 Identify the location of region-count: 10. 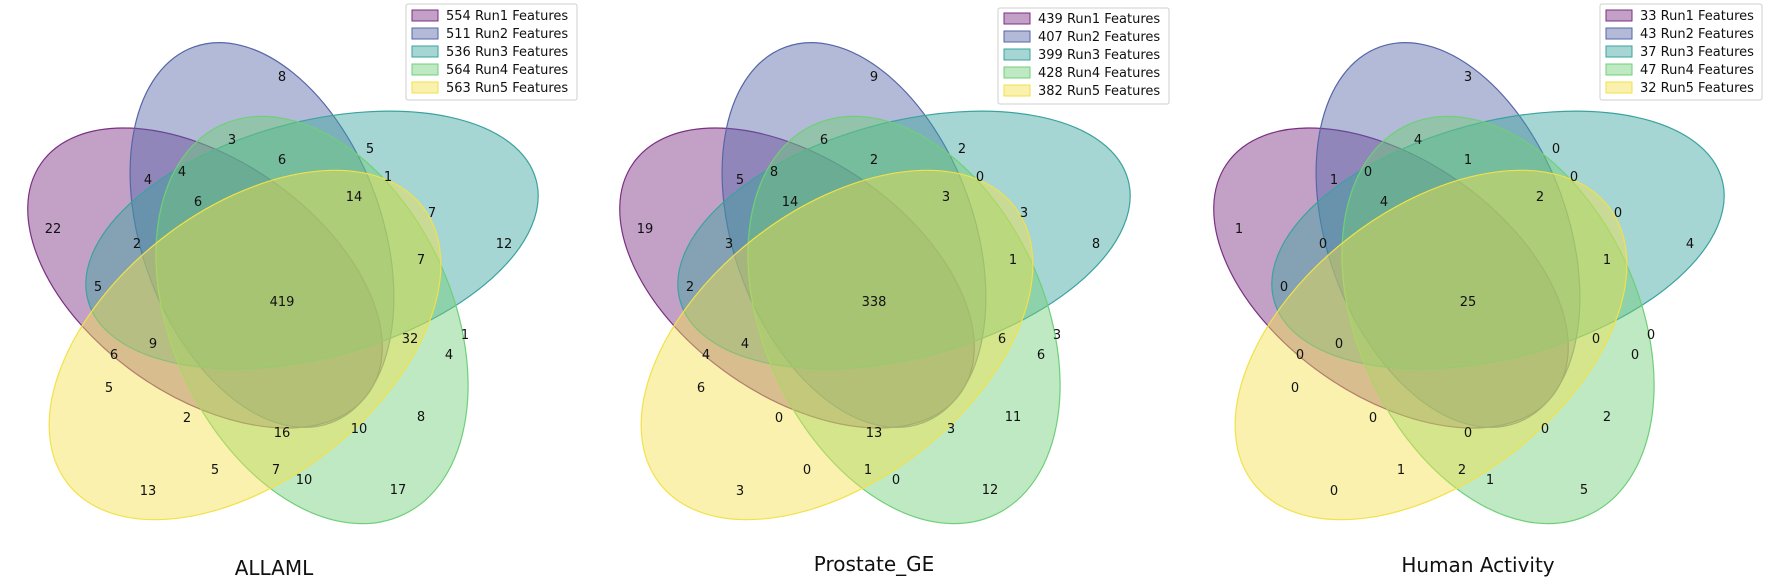
(304, 480).